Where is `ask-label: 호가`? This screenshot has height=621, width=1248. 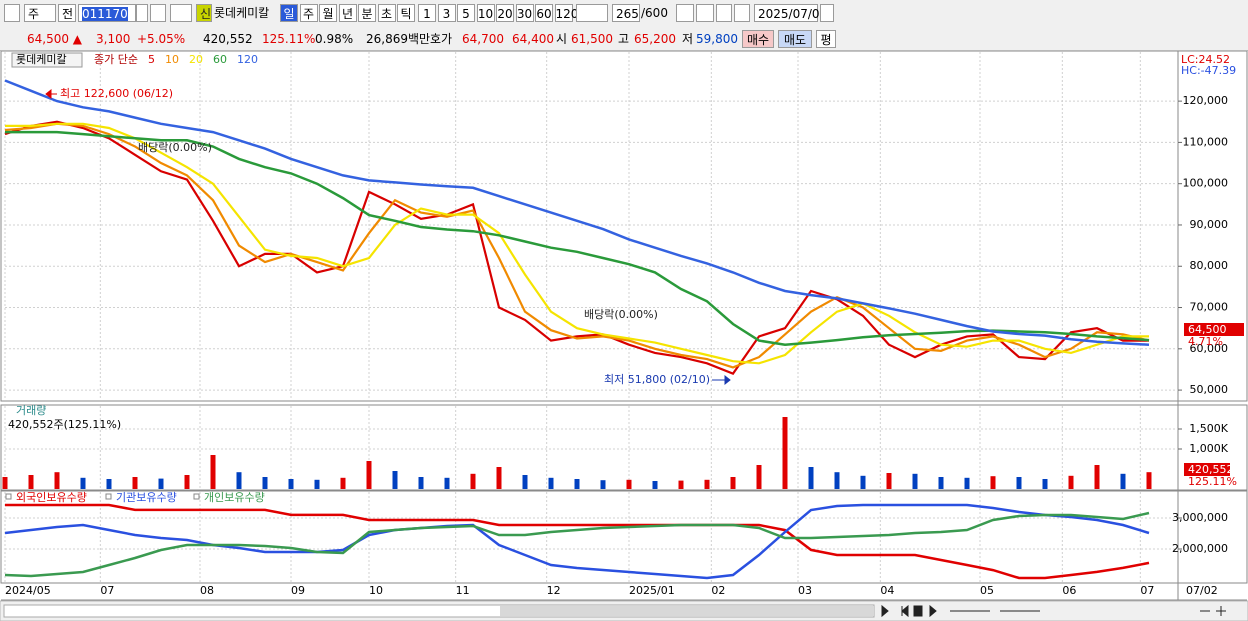
ask-label: 호가 is located at coordinates (441, 39).